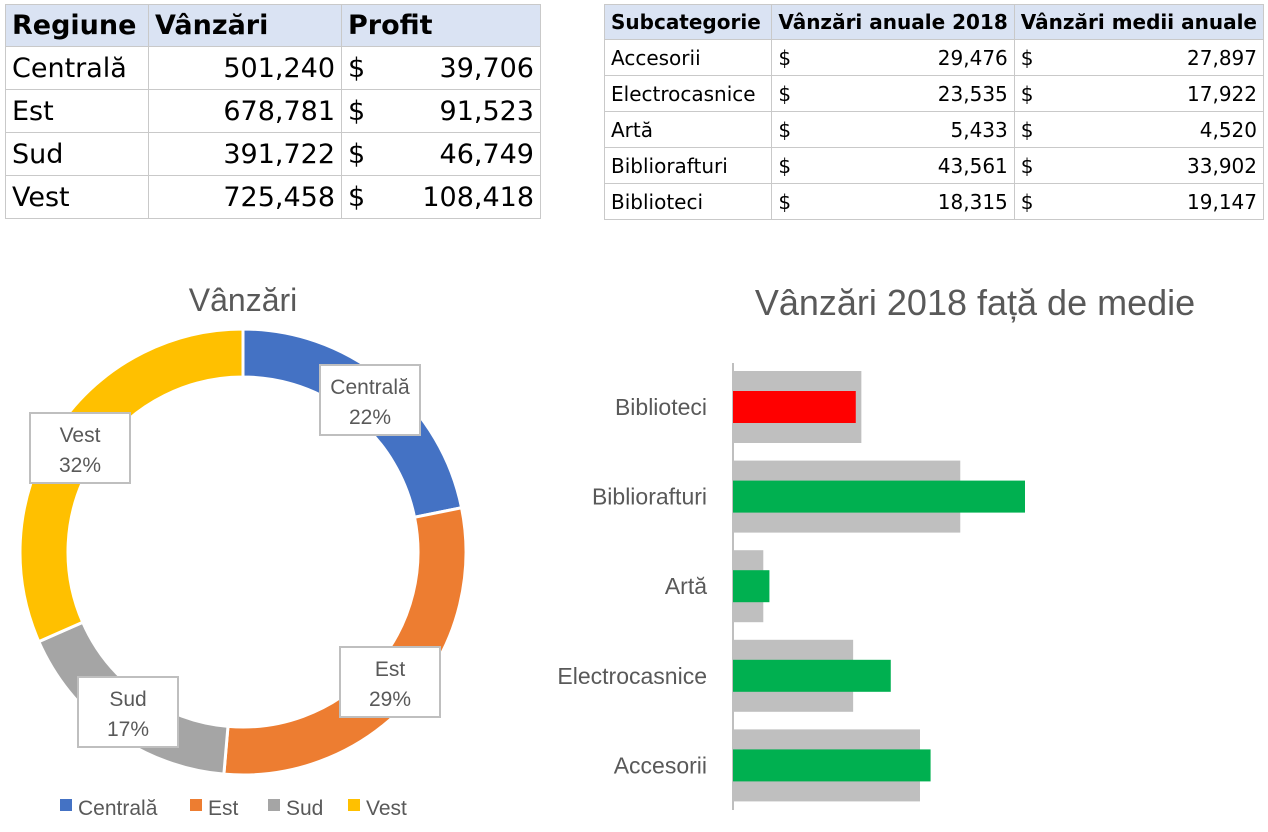 Image resolution: width=1268 pixels, height=832 pixels. What do you see at coordinates (370, 387) in the screenshot?
I see `data-label-category: Centrală` at bounding box center [370, 387].